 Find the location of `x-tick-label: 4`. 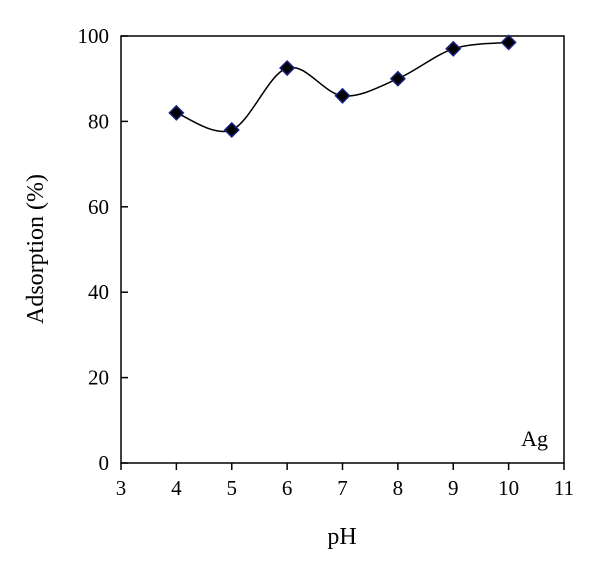

x-tick-label: 4 is located at coordinates (176, 488).